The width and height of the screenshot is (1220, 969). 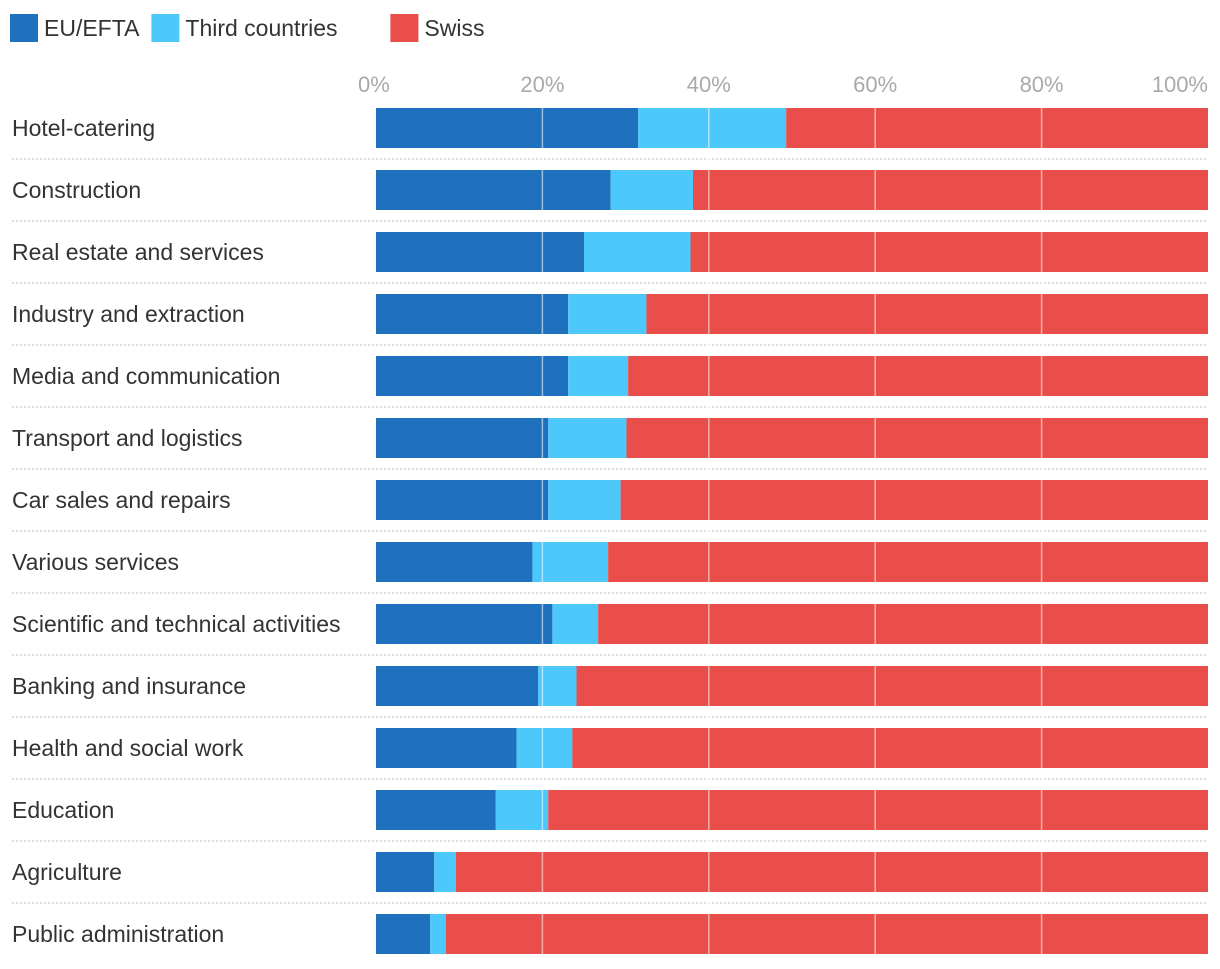 What do you see at coordinates (63, 810) in the screenshot?
I see `category-label: Education` at bounding box center [63, 810].